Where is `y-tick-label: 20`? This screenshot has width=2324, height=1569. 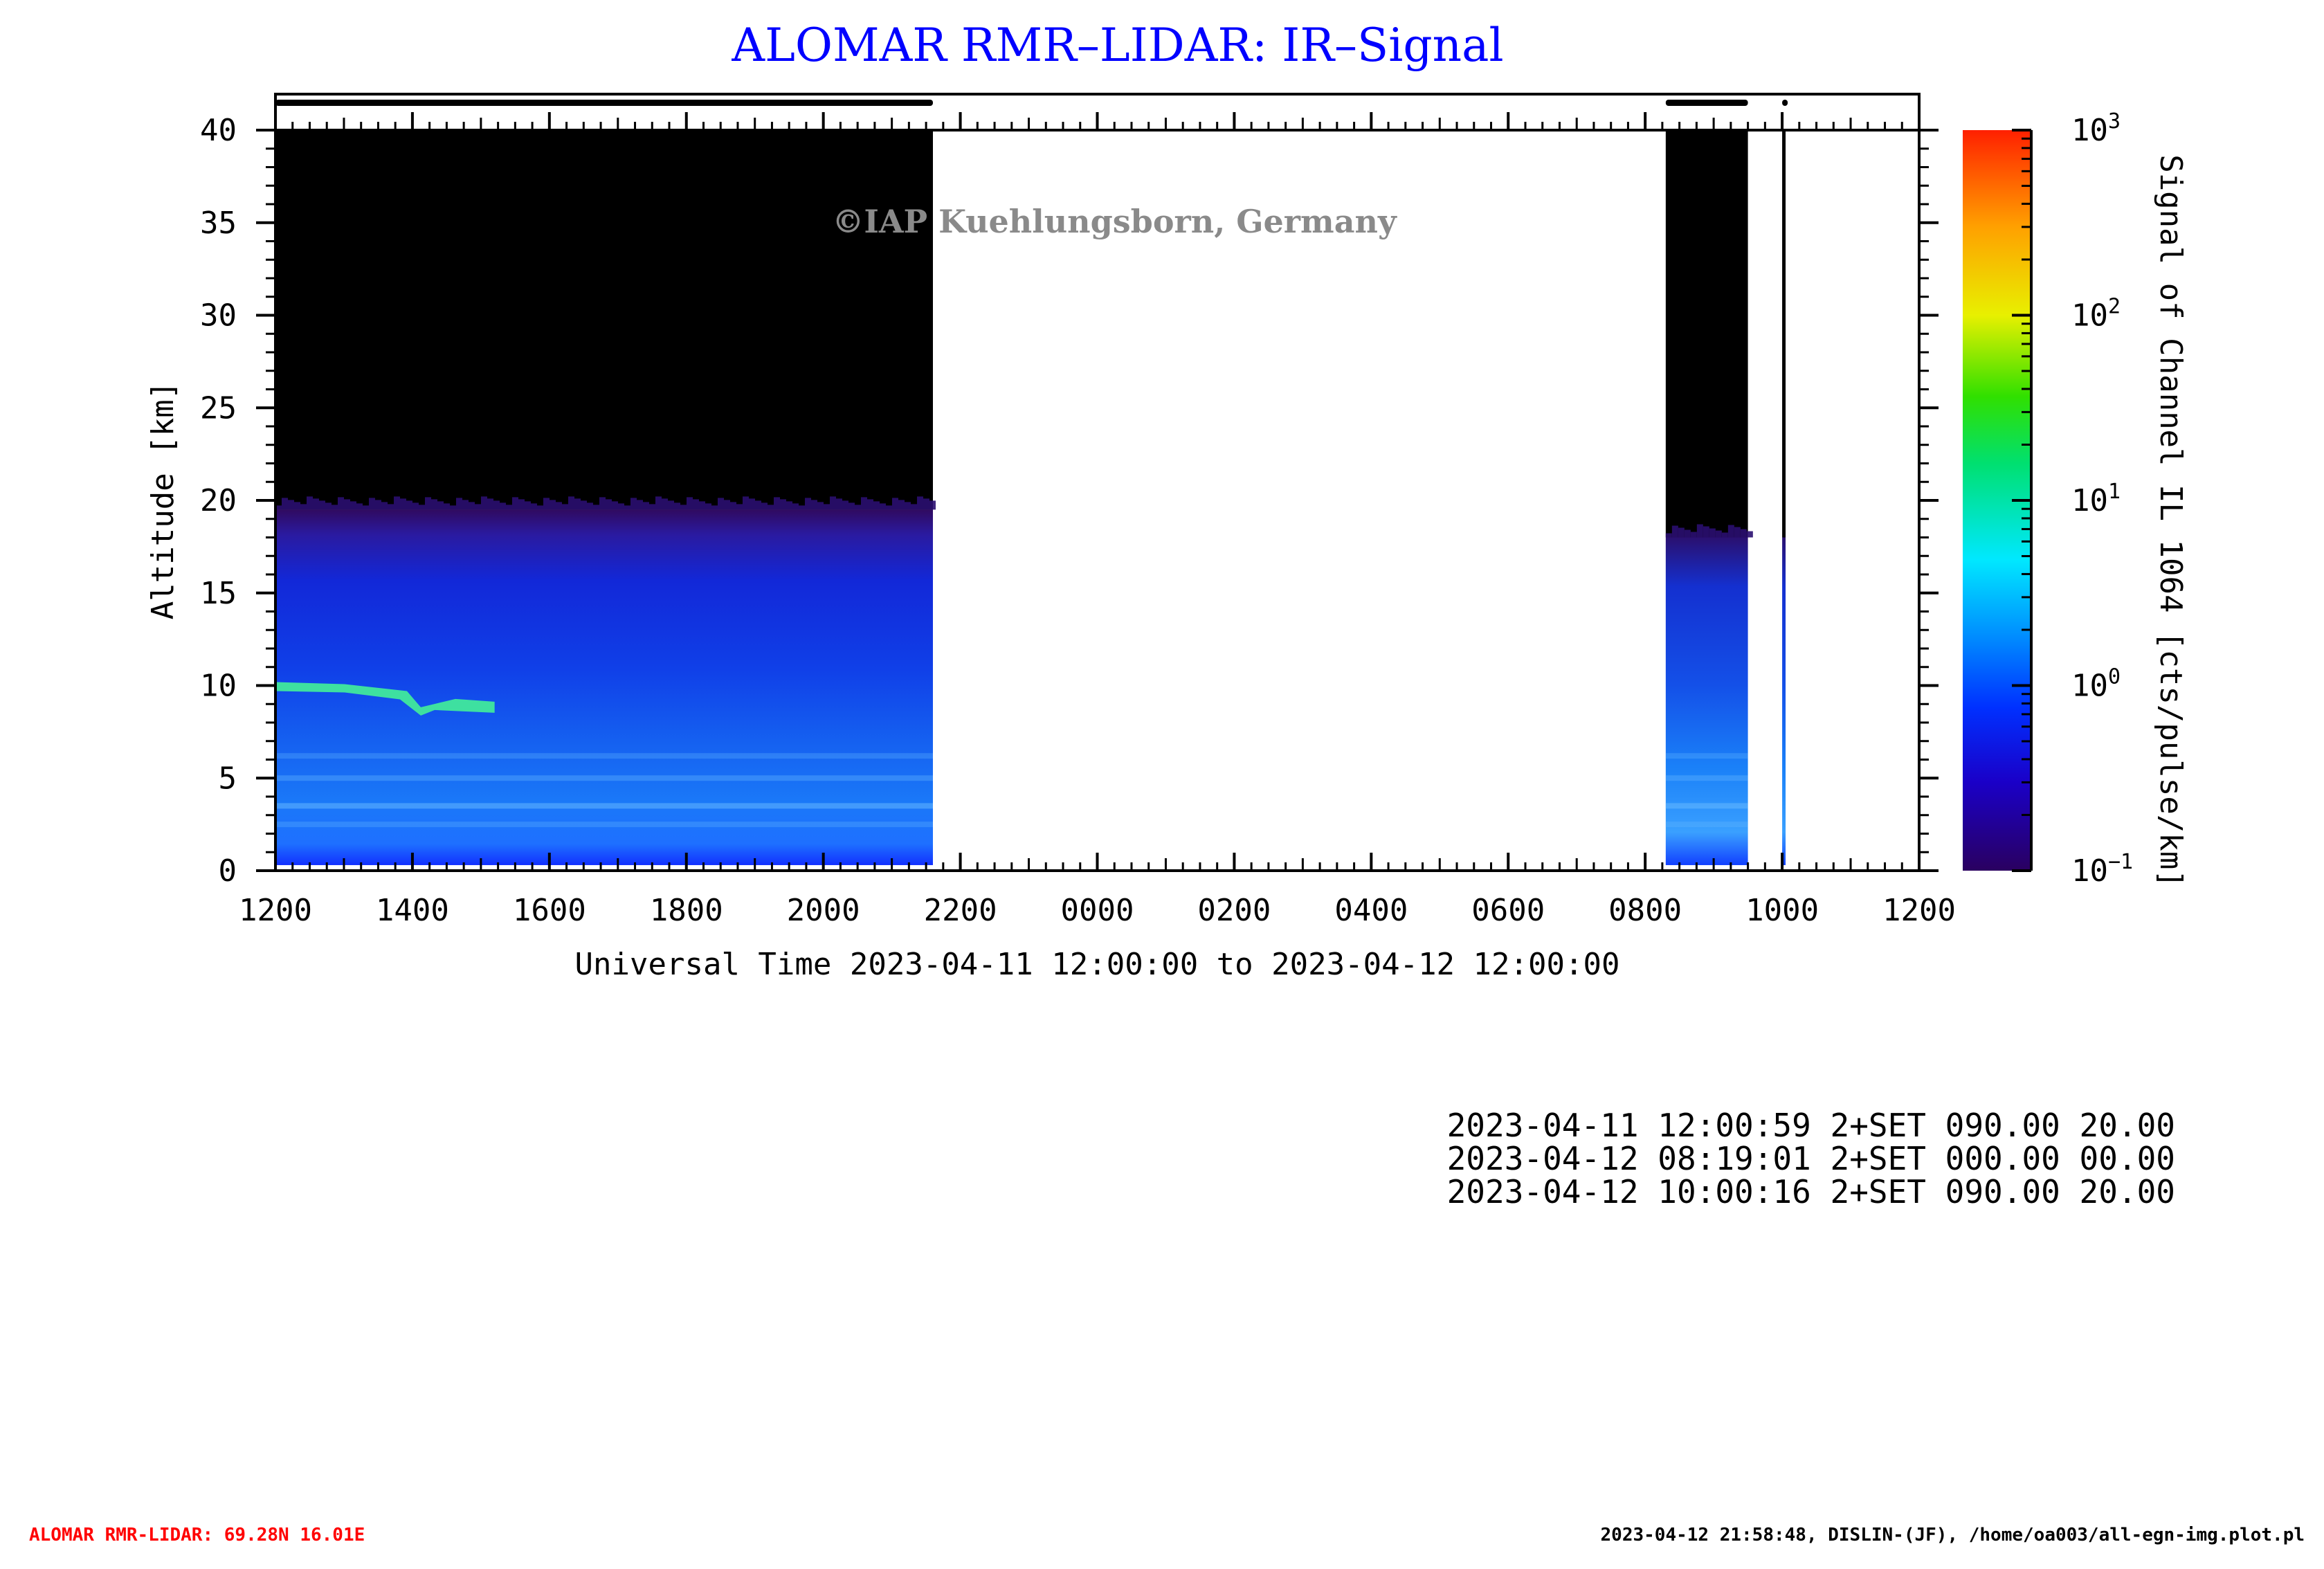 y-tick-label: 20 is located at coordinates (218, 500).